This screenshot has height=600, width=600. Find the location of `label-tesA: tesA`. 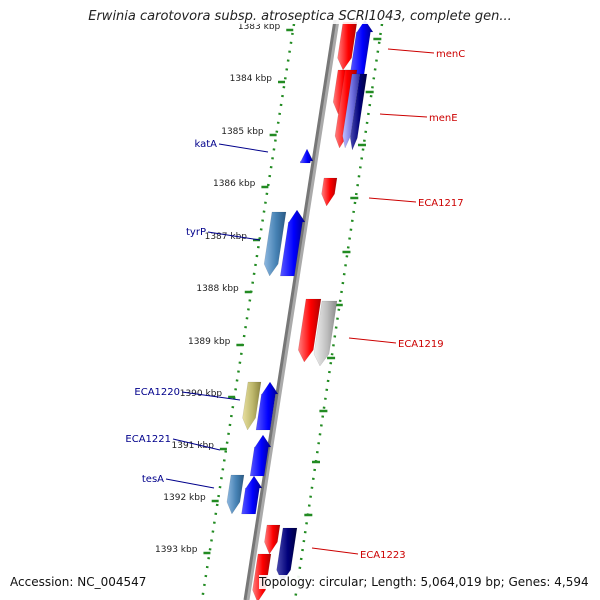

label-tesA: tesA is located at coordinates (153, 479).